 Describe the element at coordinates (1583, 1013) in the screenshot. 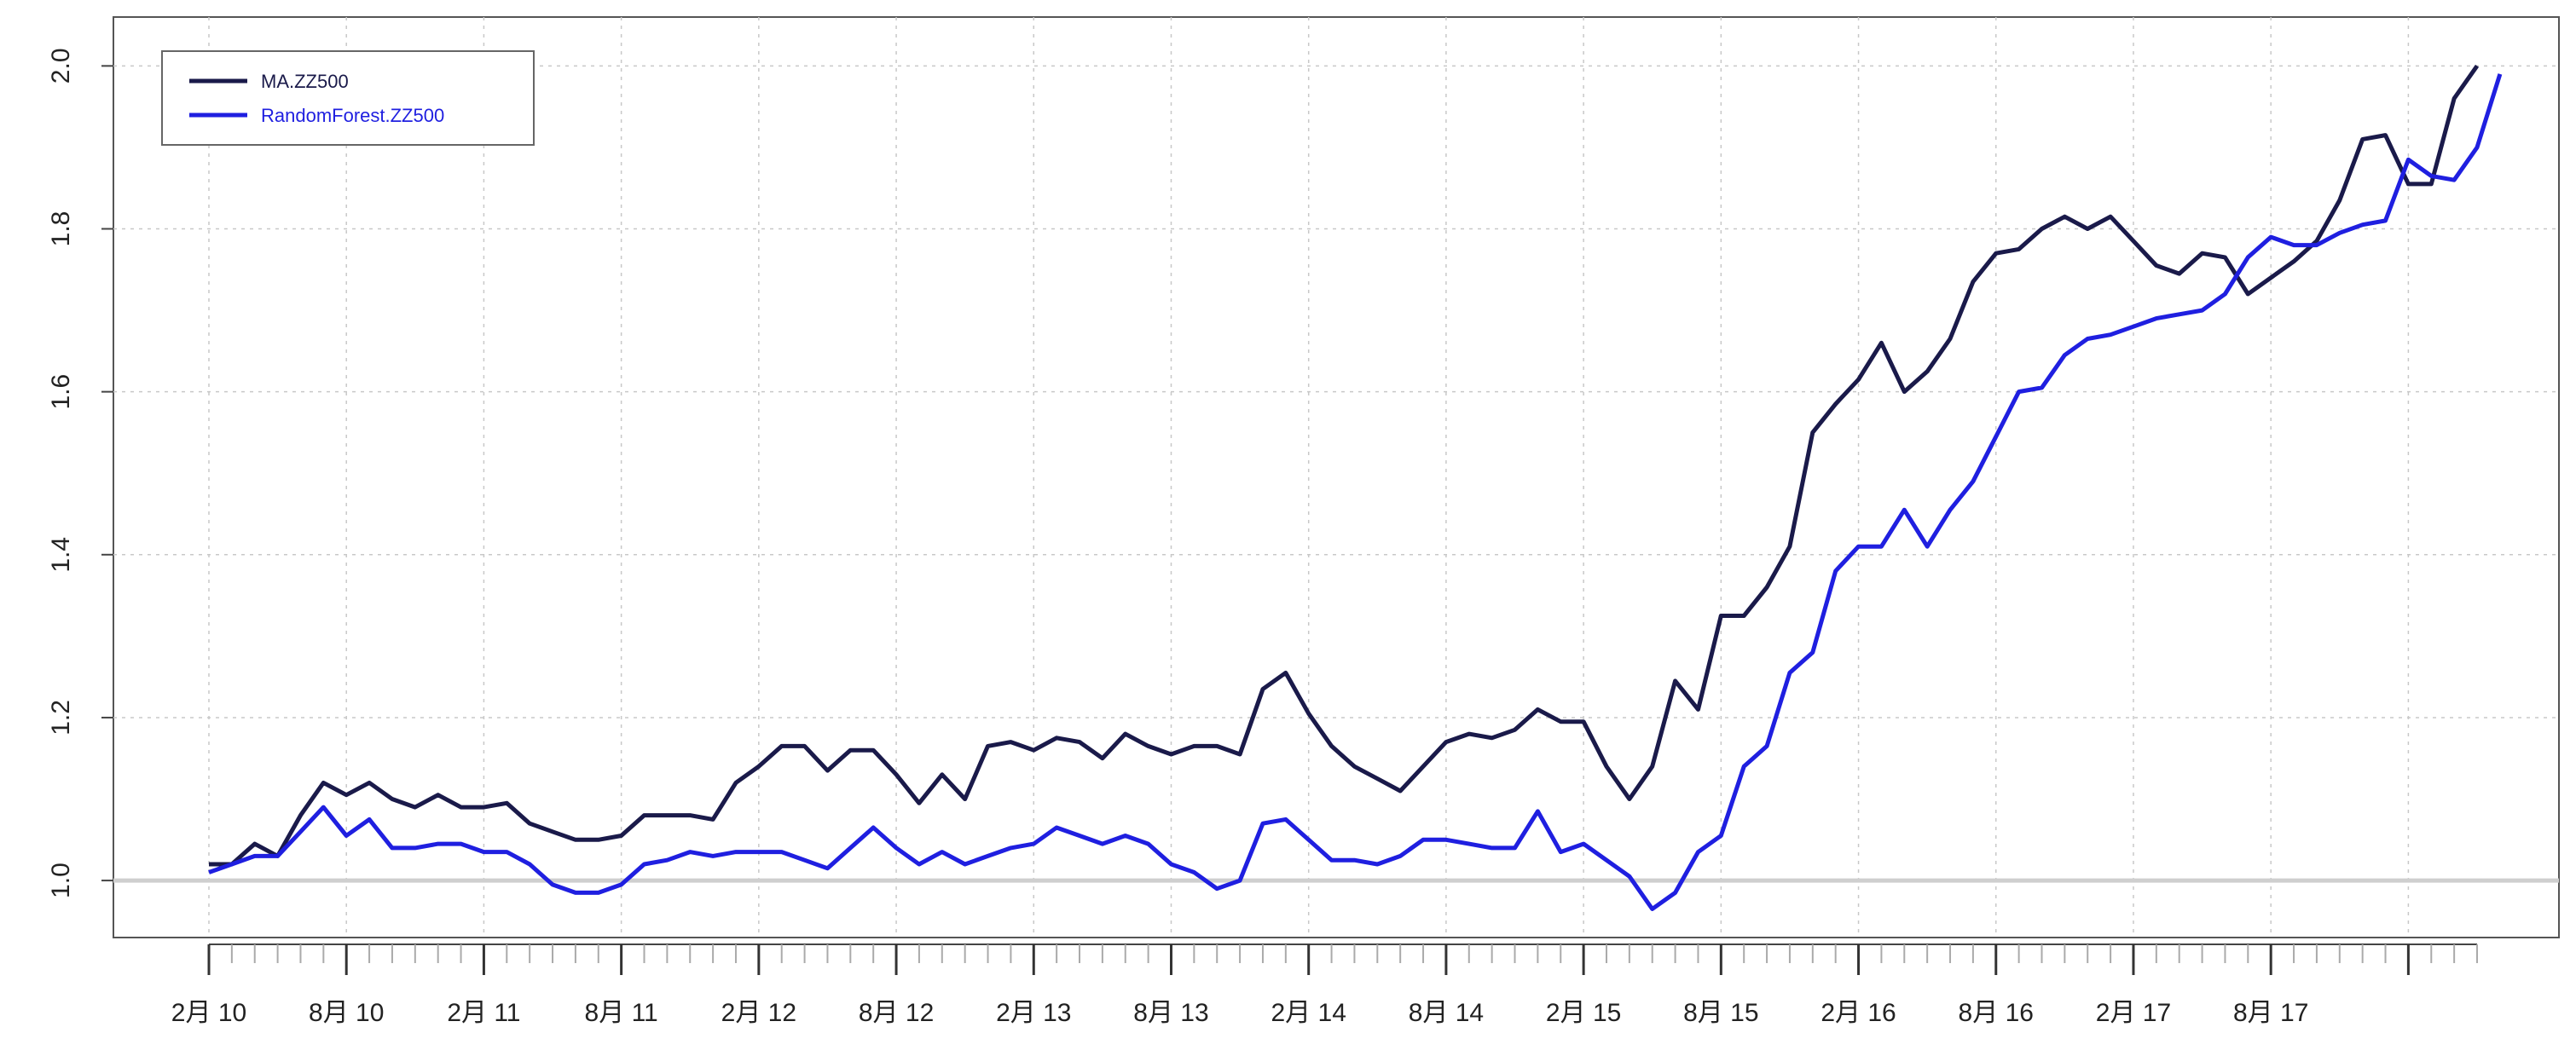

I see `x-tick-label: 2月 15` at that location.